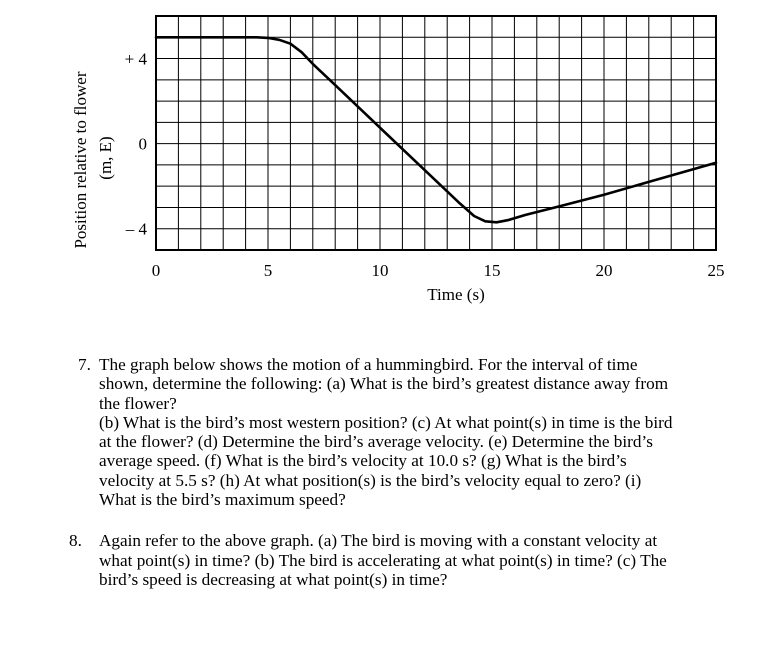  What do you see at coordinates (80, 159) in the screenshot?
I see `y-axis-label: Position relative to flower` at bounding box center [80, 159].